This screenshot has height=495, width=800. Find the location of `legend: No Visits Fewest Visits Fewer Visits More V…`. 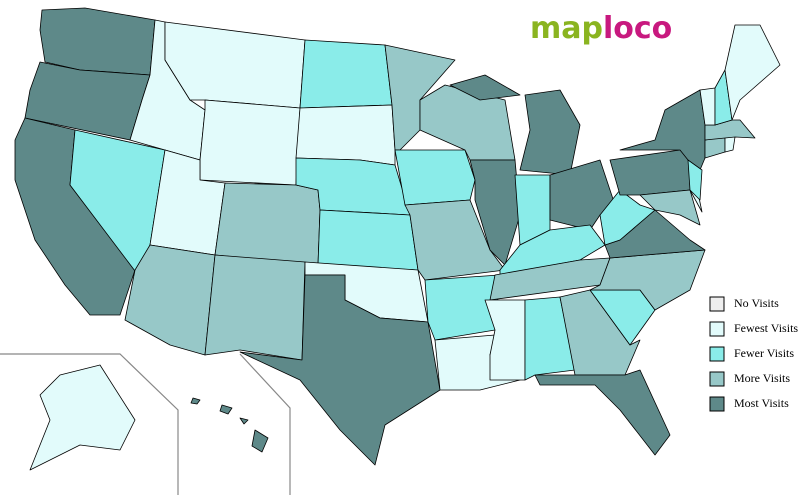

legend: No Visits Fewest Visits Fewer Visits More V… is located at coordinates (753, 354).